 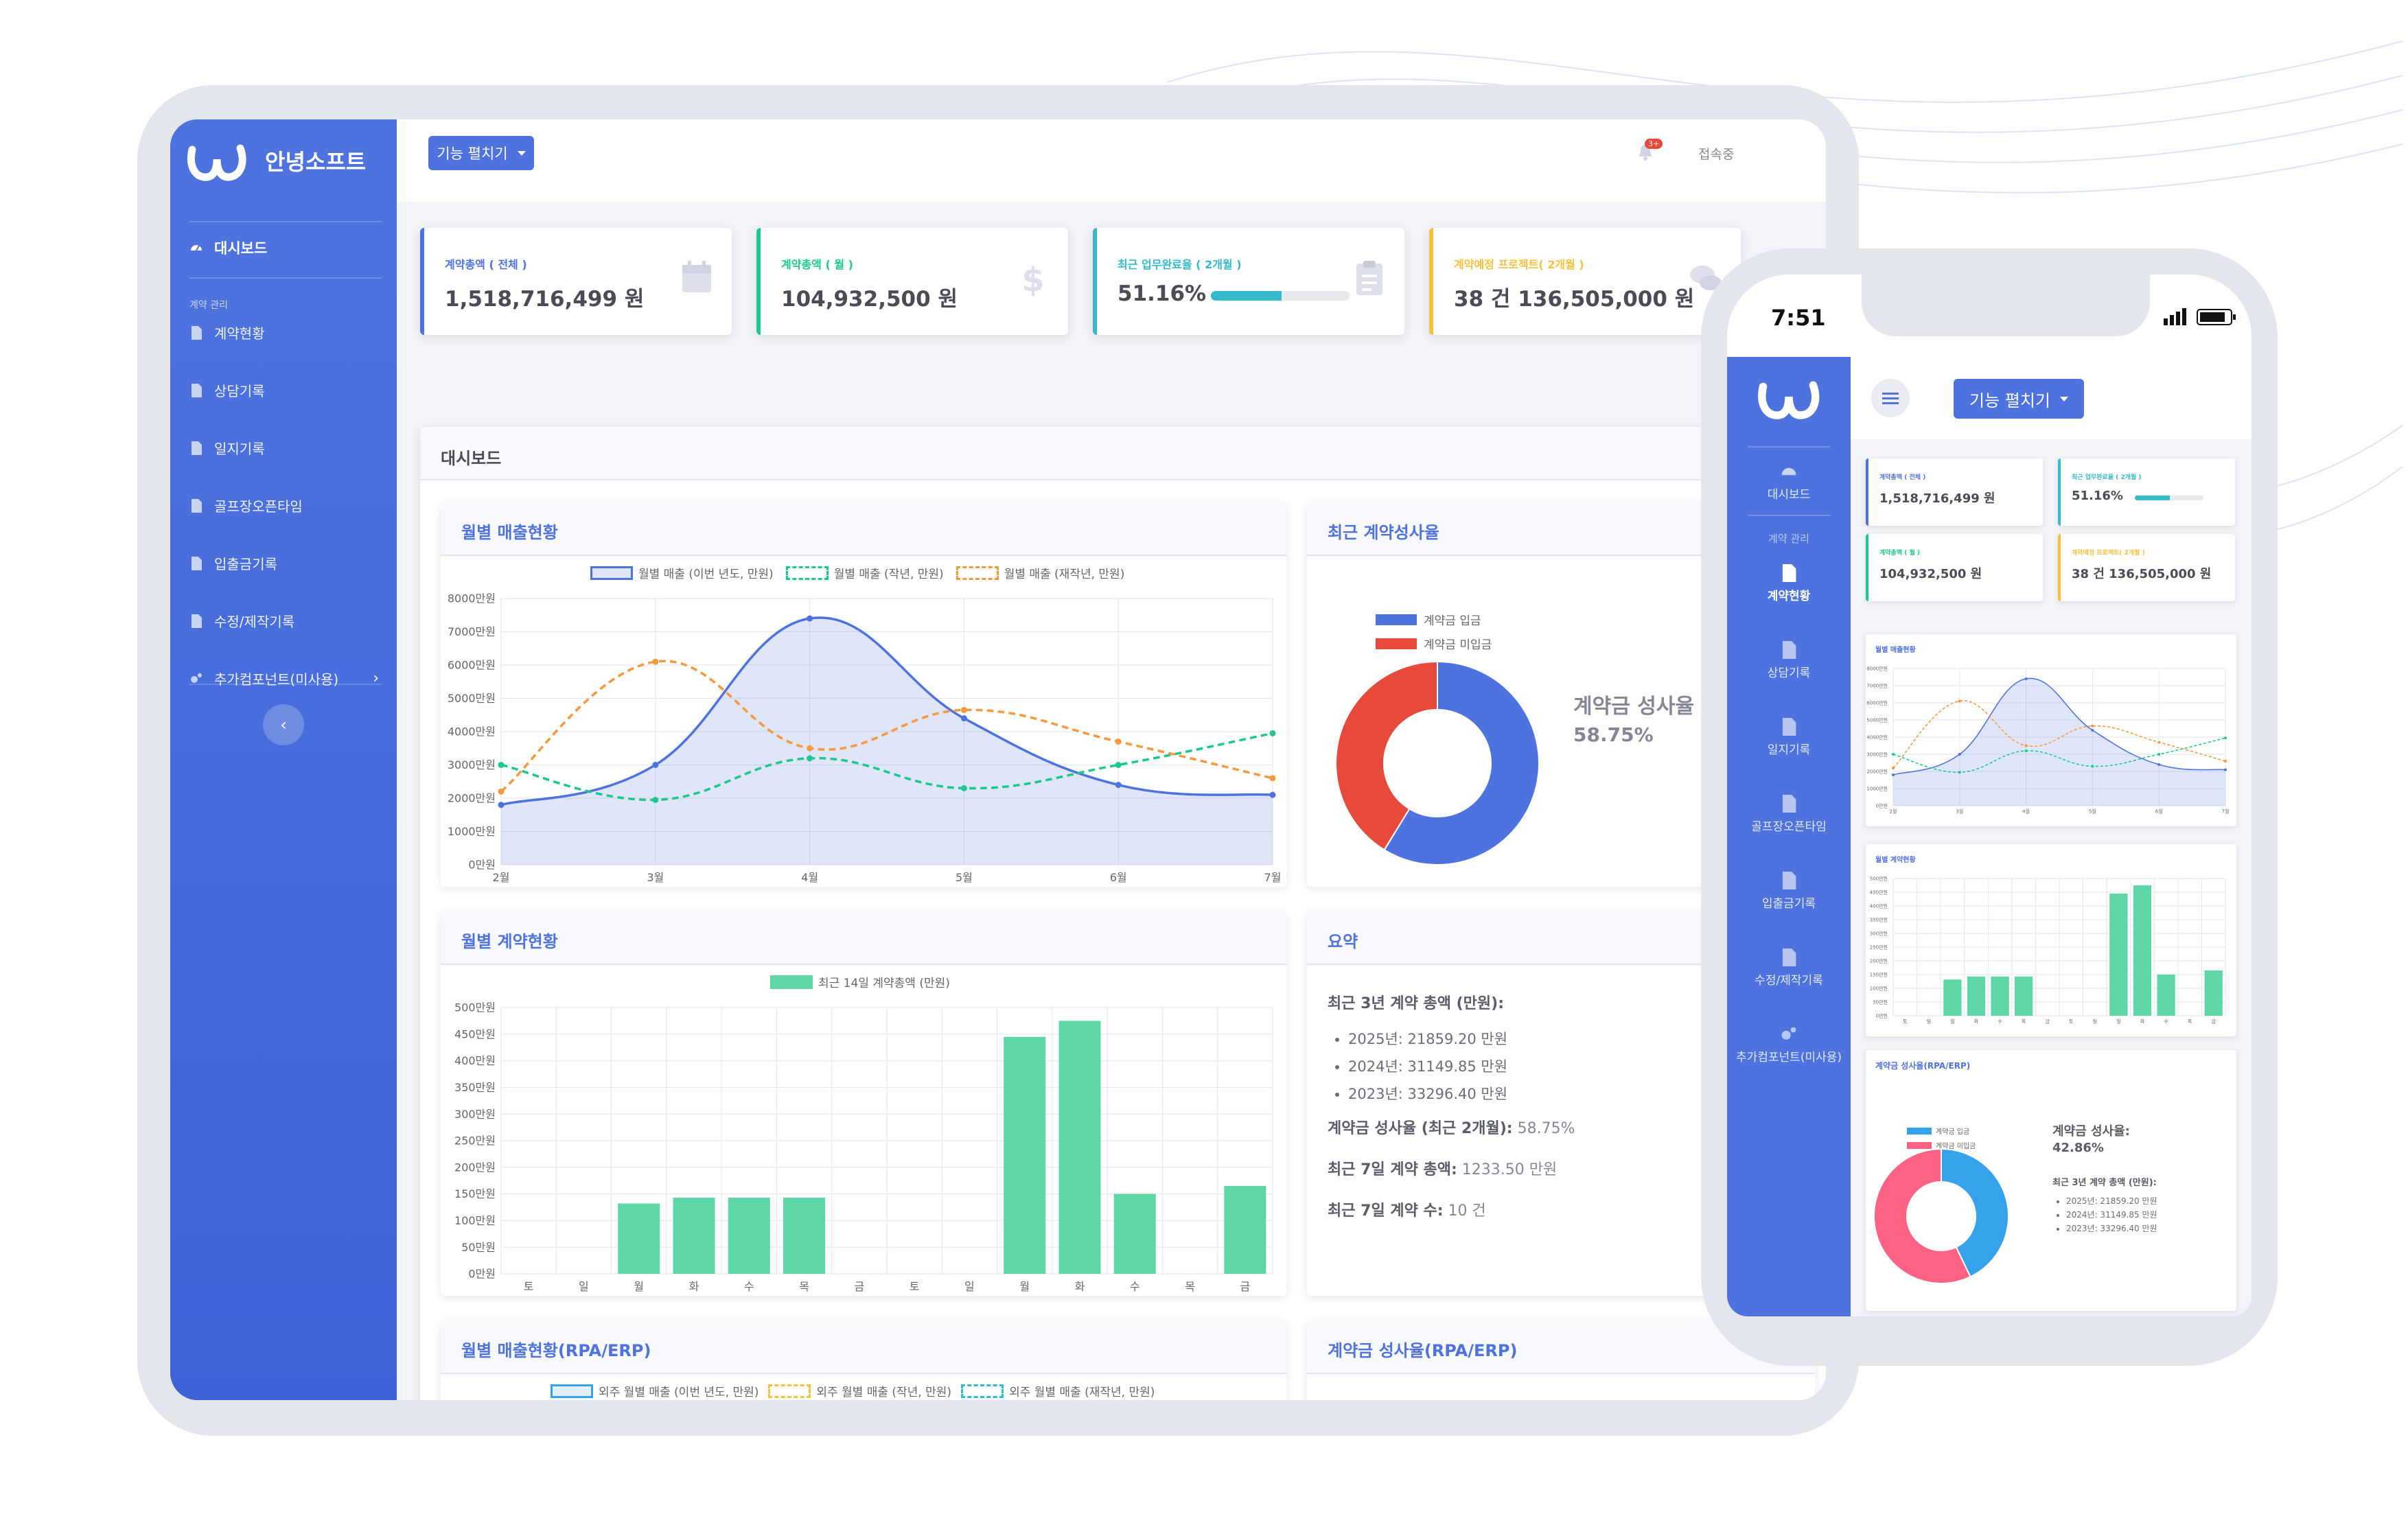 I want to click on card-title: 월별 계약현황, so click(x=509, y=941).